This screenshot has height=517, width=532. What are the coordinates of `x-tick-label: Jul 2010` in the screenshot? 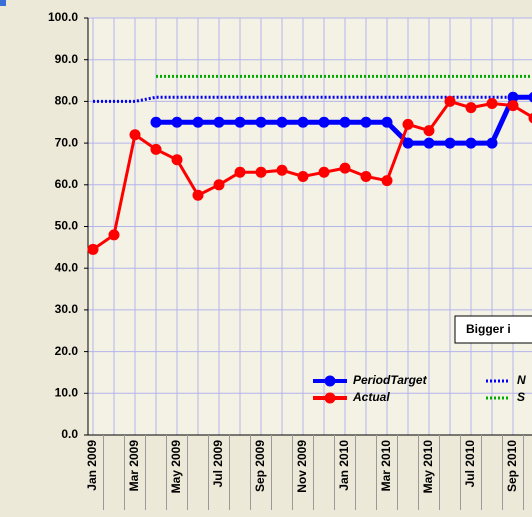 It's located at (470, 464).